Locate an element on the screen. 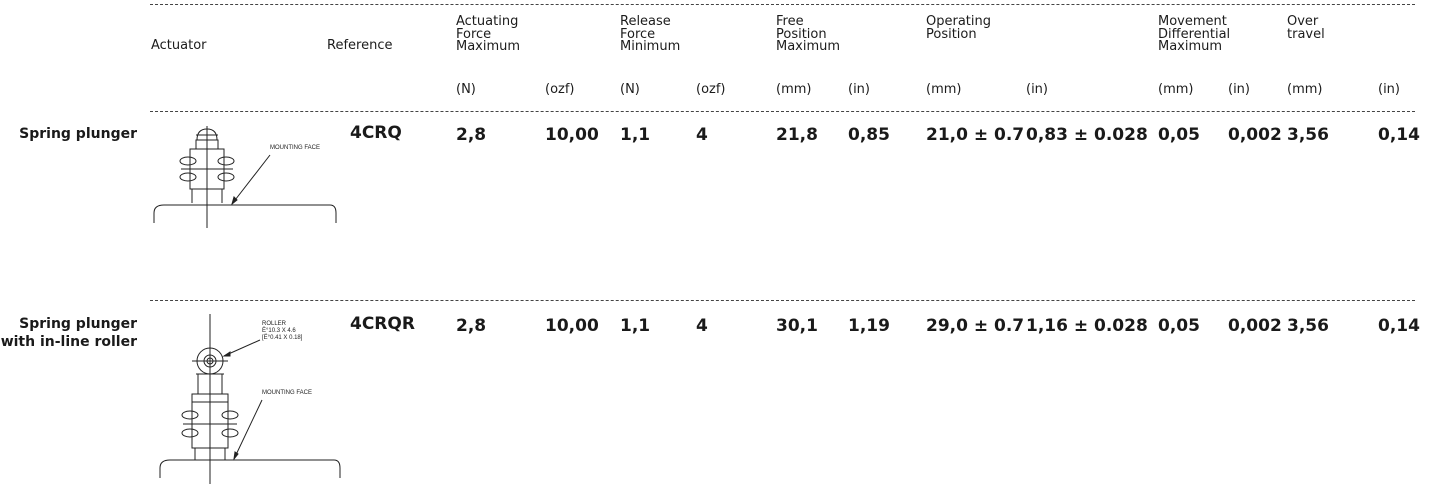  unit-movement-in: (in) is located at coordinates (1239, 89).